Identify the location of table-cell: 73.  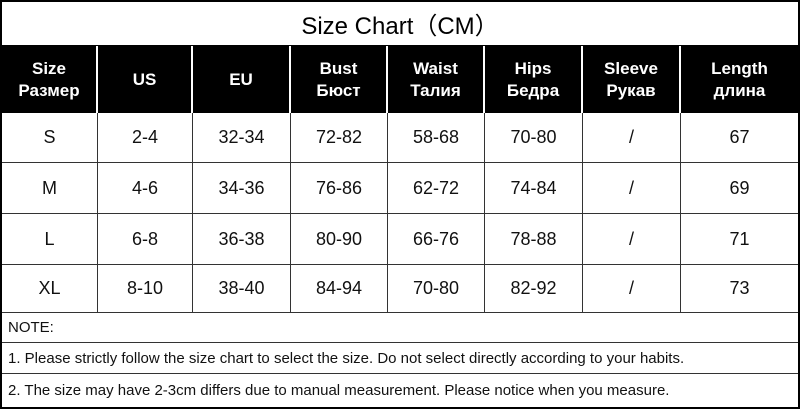
(739, 289).